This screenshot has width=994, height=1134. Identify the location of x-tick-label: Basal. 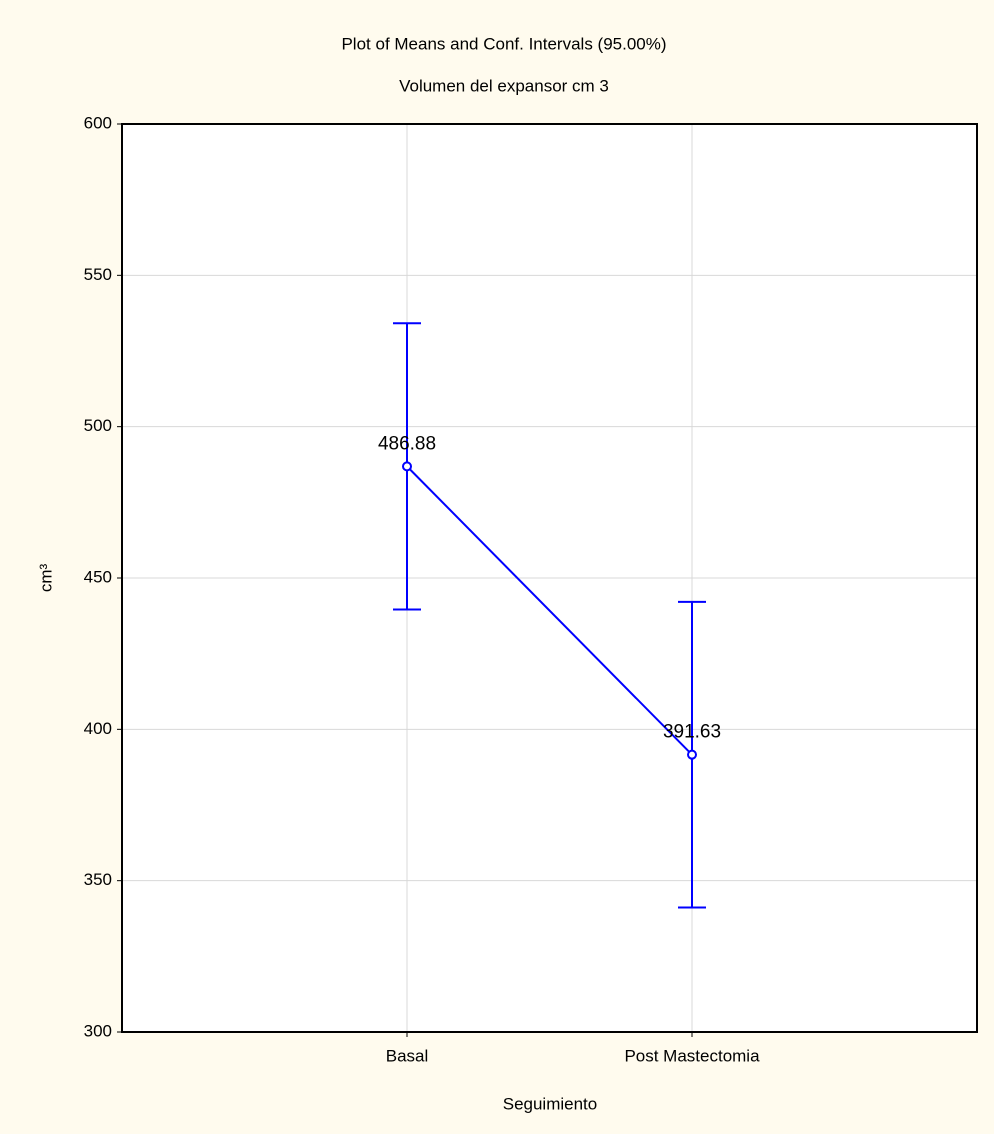
(407, 1055).